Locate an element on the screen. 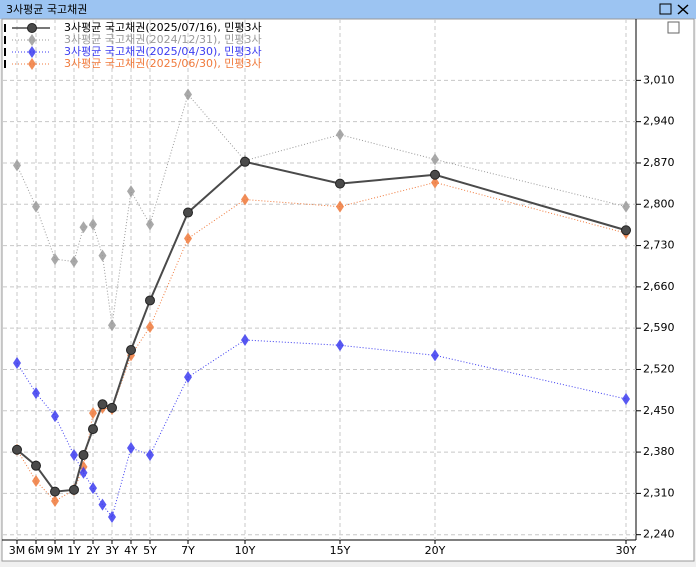  x-tick-label: 5Y is located at coordinates (150, 550).